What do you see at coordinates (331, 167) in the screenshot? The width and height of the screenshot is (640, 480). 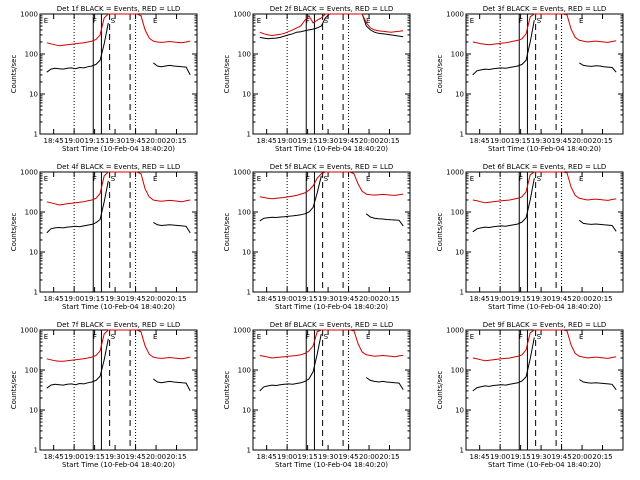 I see `panel-title: Det 5f BLACK = Events, RED = LLD` at bounding box center [331, 167].